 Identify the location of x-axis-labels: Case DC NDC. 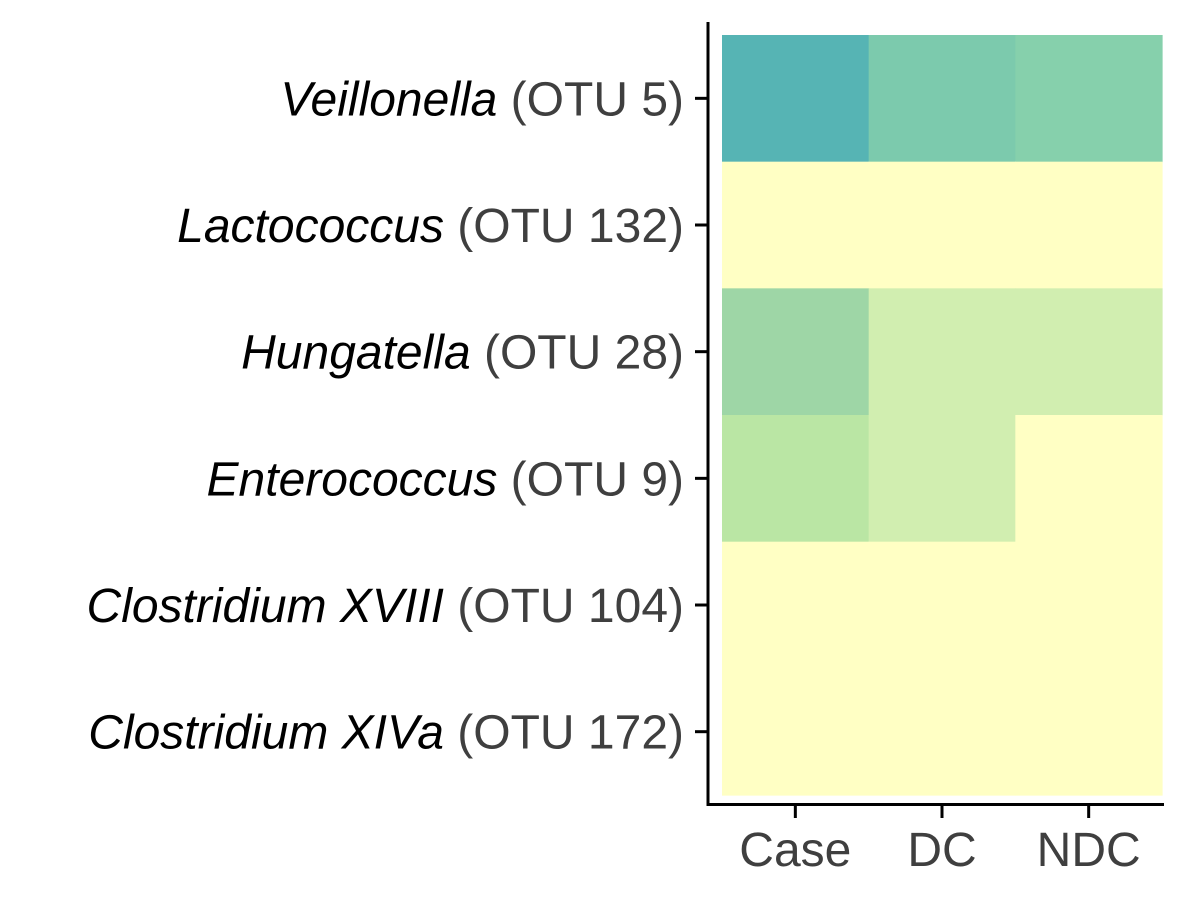
(939, 850).